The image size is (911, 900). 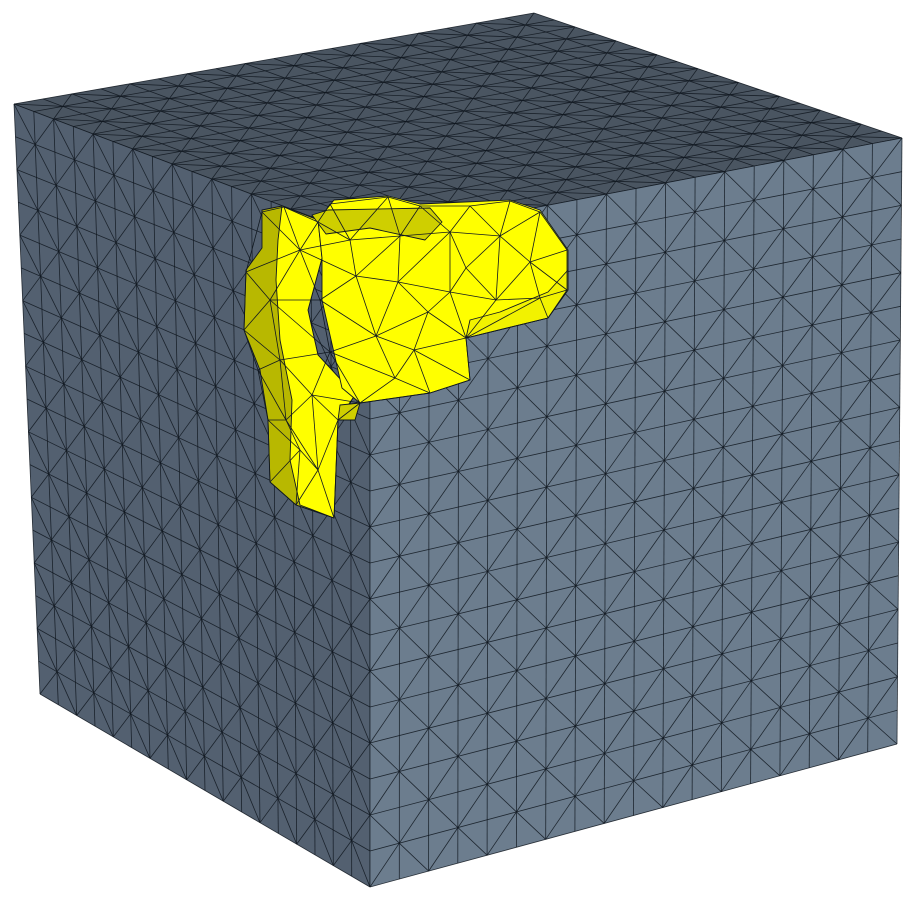 I want to click on cutout-region, so click(x=406, y=357).